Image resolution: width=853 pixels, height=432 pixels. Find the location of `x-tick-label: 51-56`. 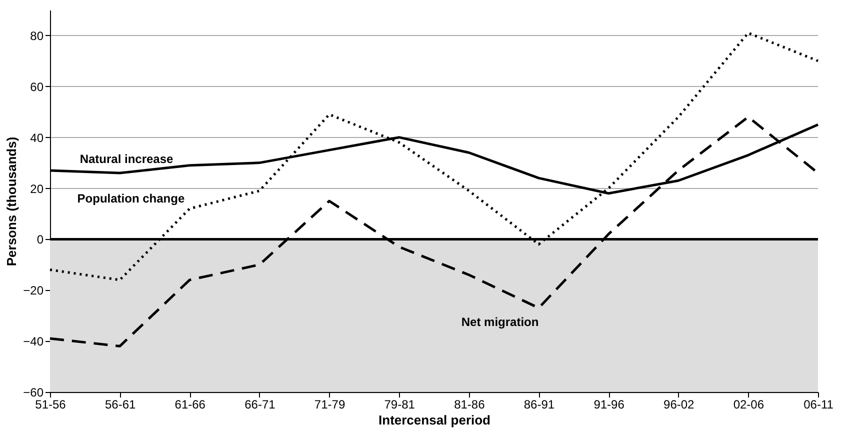

x-tick-label: 51-56 is located at coordinates (50, 405).